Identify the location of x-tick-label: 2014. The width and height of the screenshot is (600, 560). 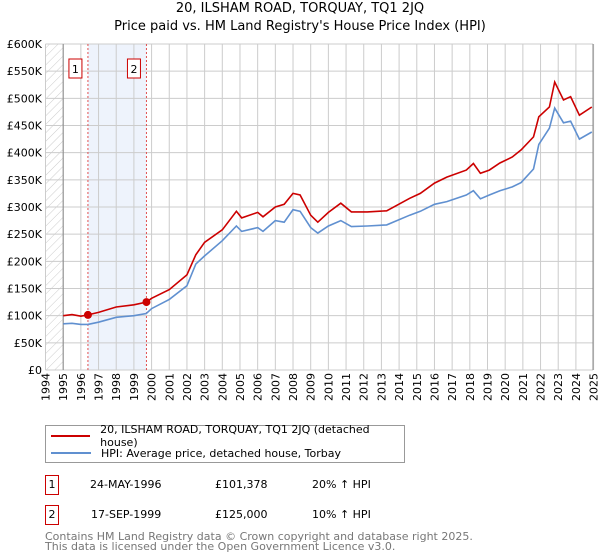
(399, 387).